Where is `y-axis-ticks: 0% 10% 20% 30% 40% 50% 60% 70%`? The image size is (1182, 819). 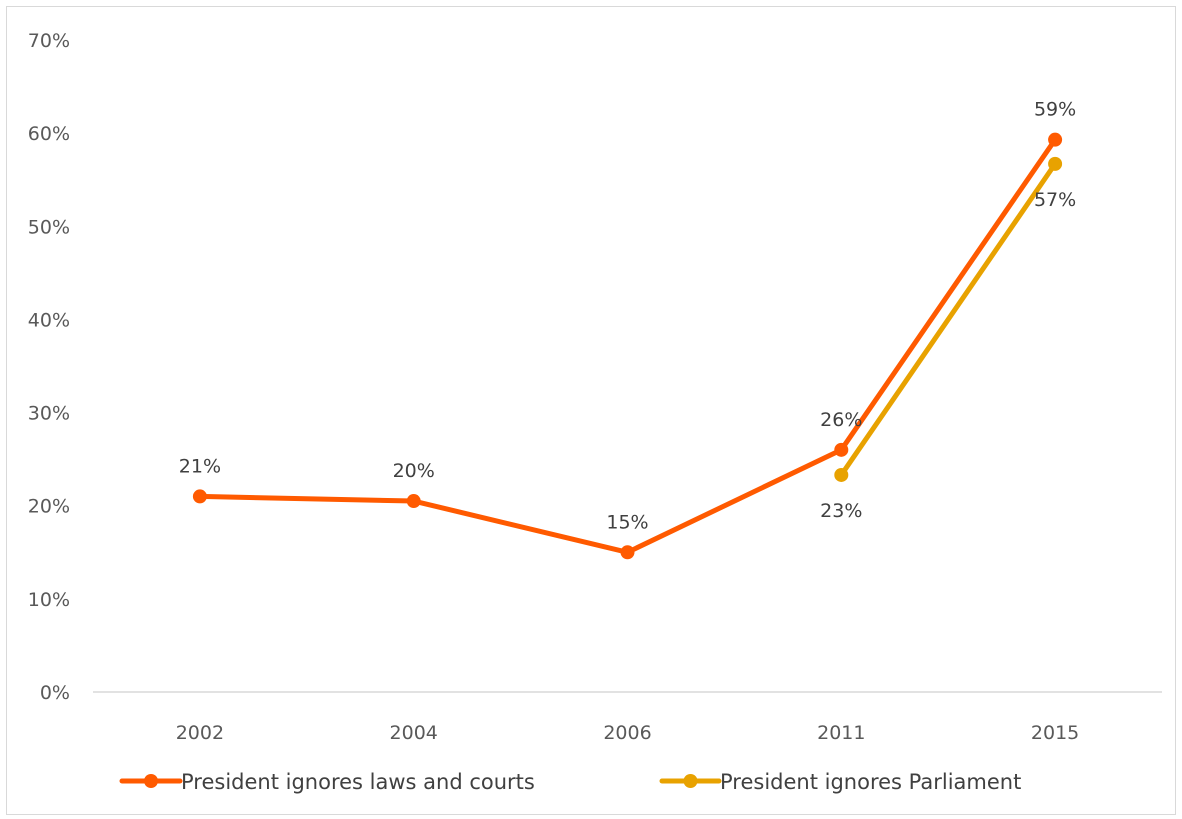 y-axis-ticks: 0% 10% 20% 30% 40% 50% 60% 70% is located at coordinates (49, 367).